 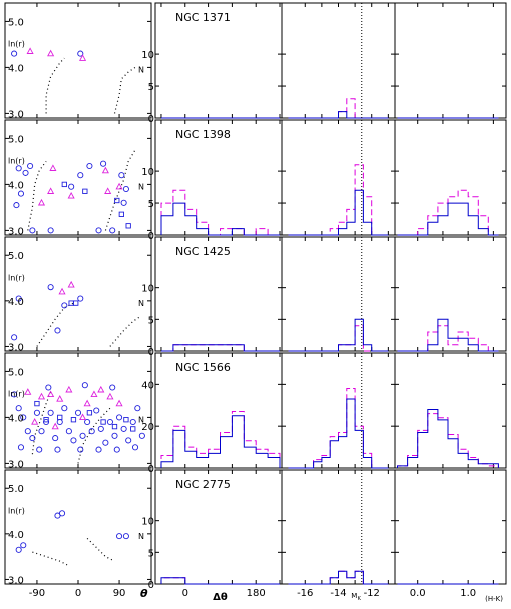 What do you see at coordinates (78, 593) in the screenshot?
I see `theta-tick-label: 0` at bounding box center [78, 593].